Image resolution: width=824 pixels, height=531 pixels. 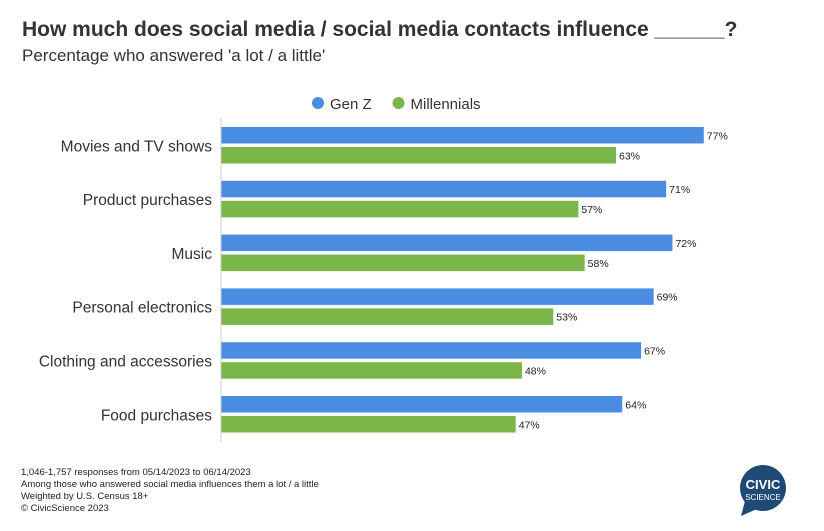 What do you see at coordinates (147, 200) in the screenshot?
I see `category-label: Product purchases` at bounding box center [147, 200].